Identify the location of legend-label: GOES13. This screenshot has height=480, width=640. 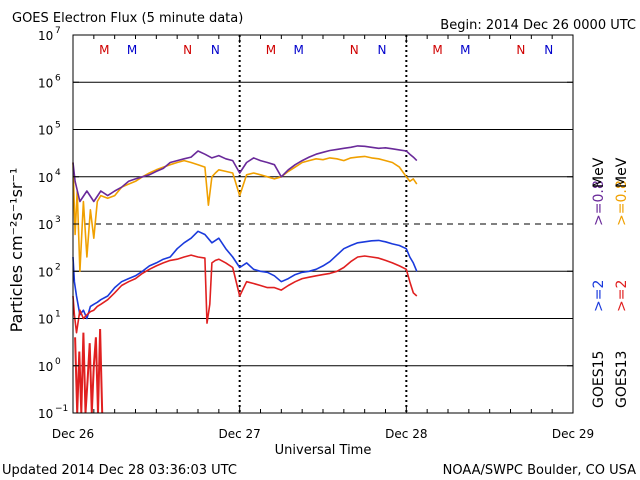
(622, 379).